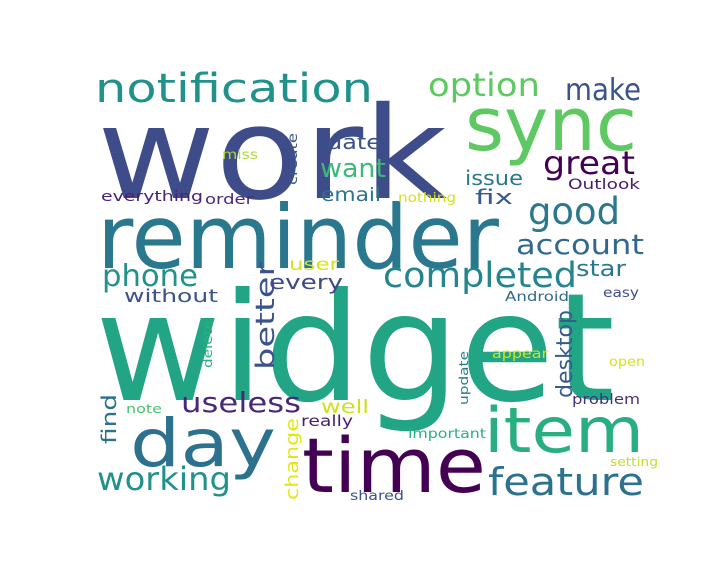  I want to click on word-account: account, so click(580, 244).